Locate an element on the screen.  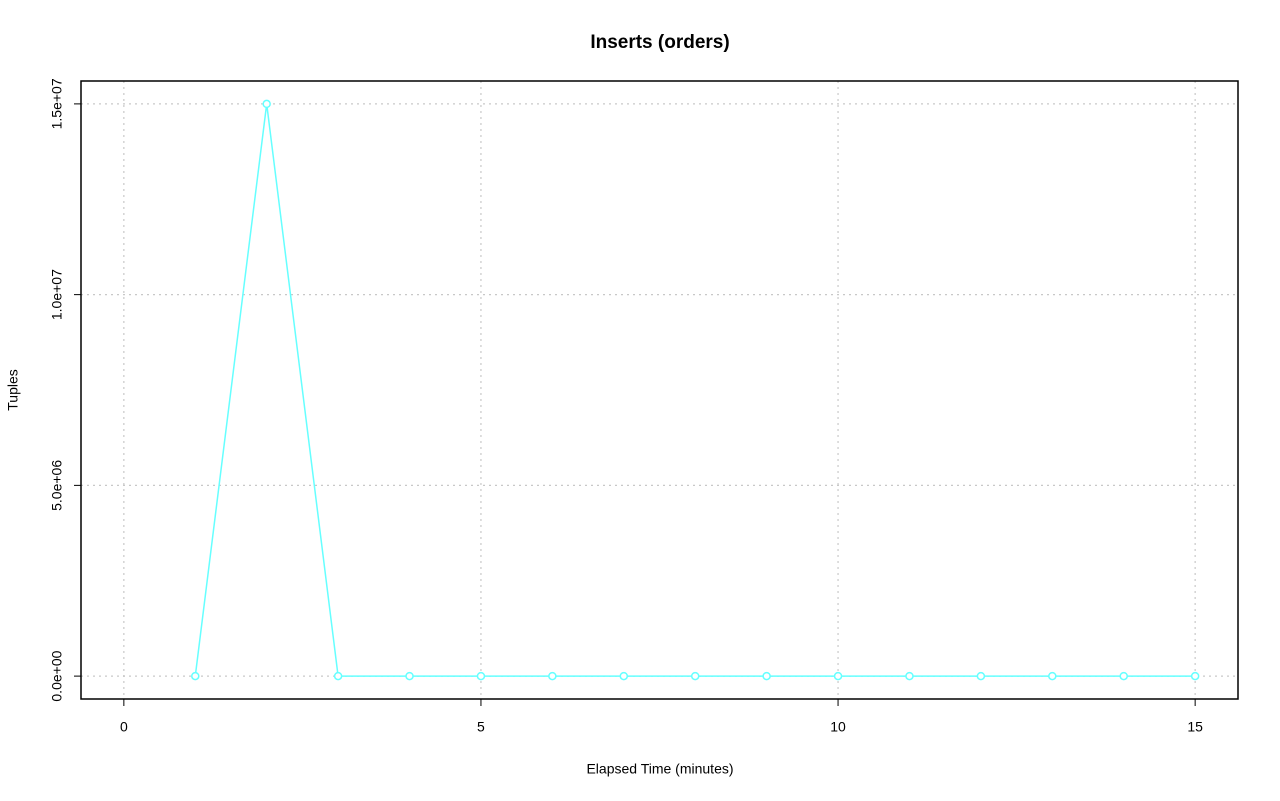
chart-title: Inserts (orders) is located at coordinates (659, 42).